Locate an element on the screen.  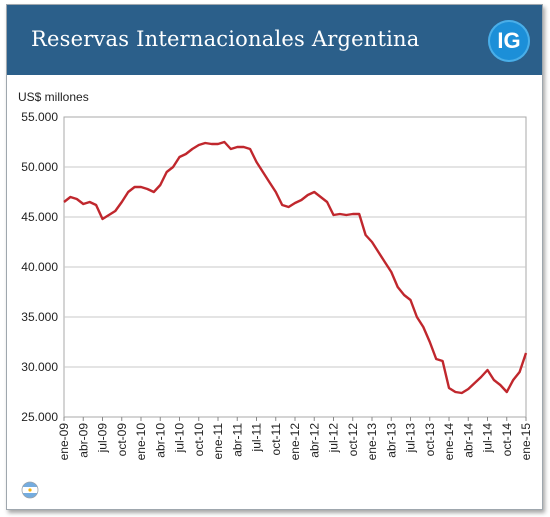
header-bar: Reservas Internacionales Argentina IG is located at coordinates (274, 40).